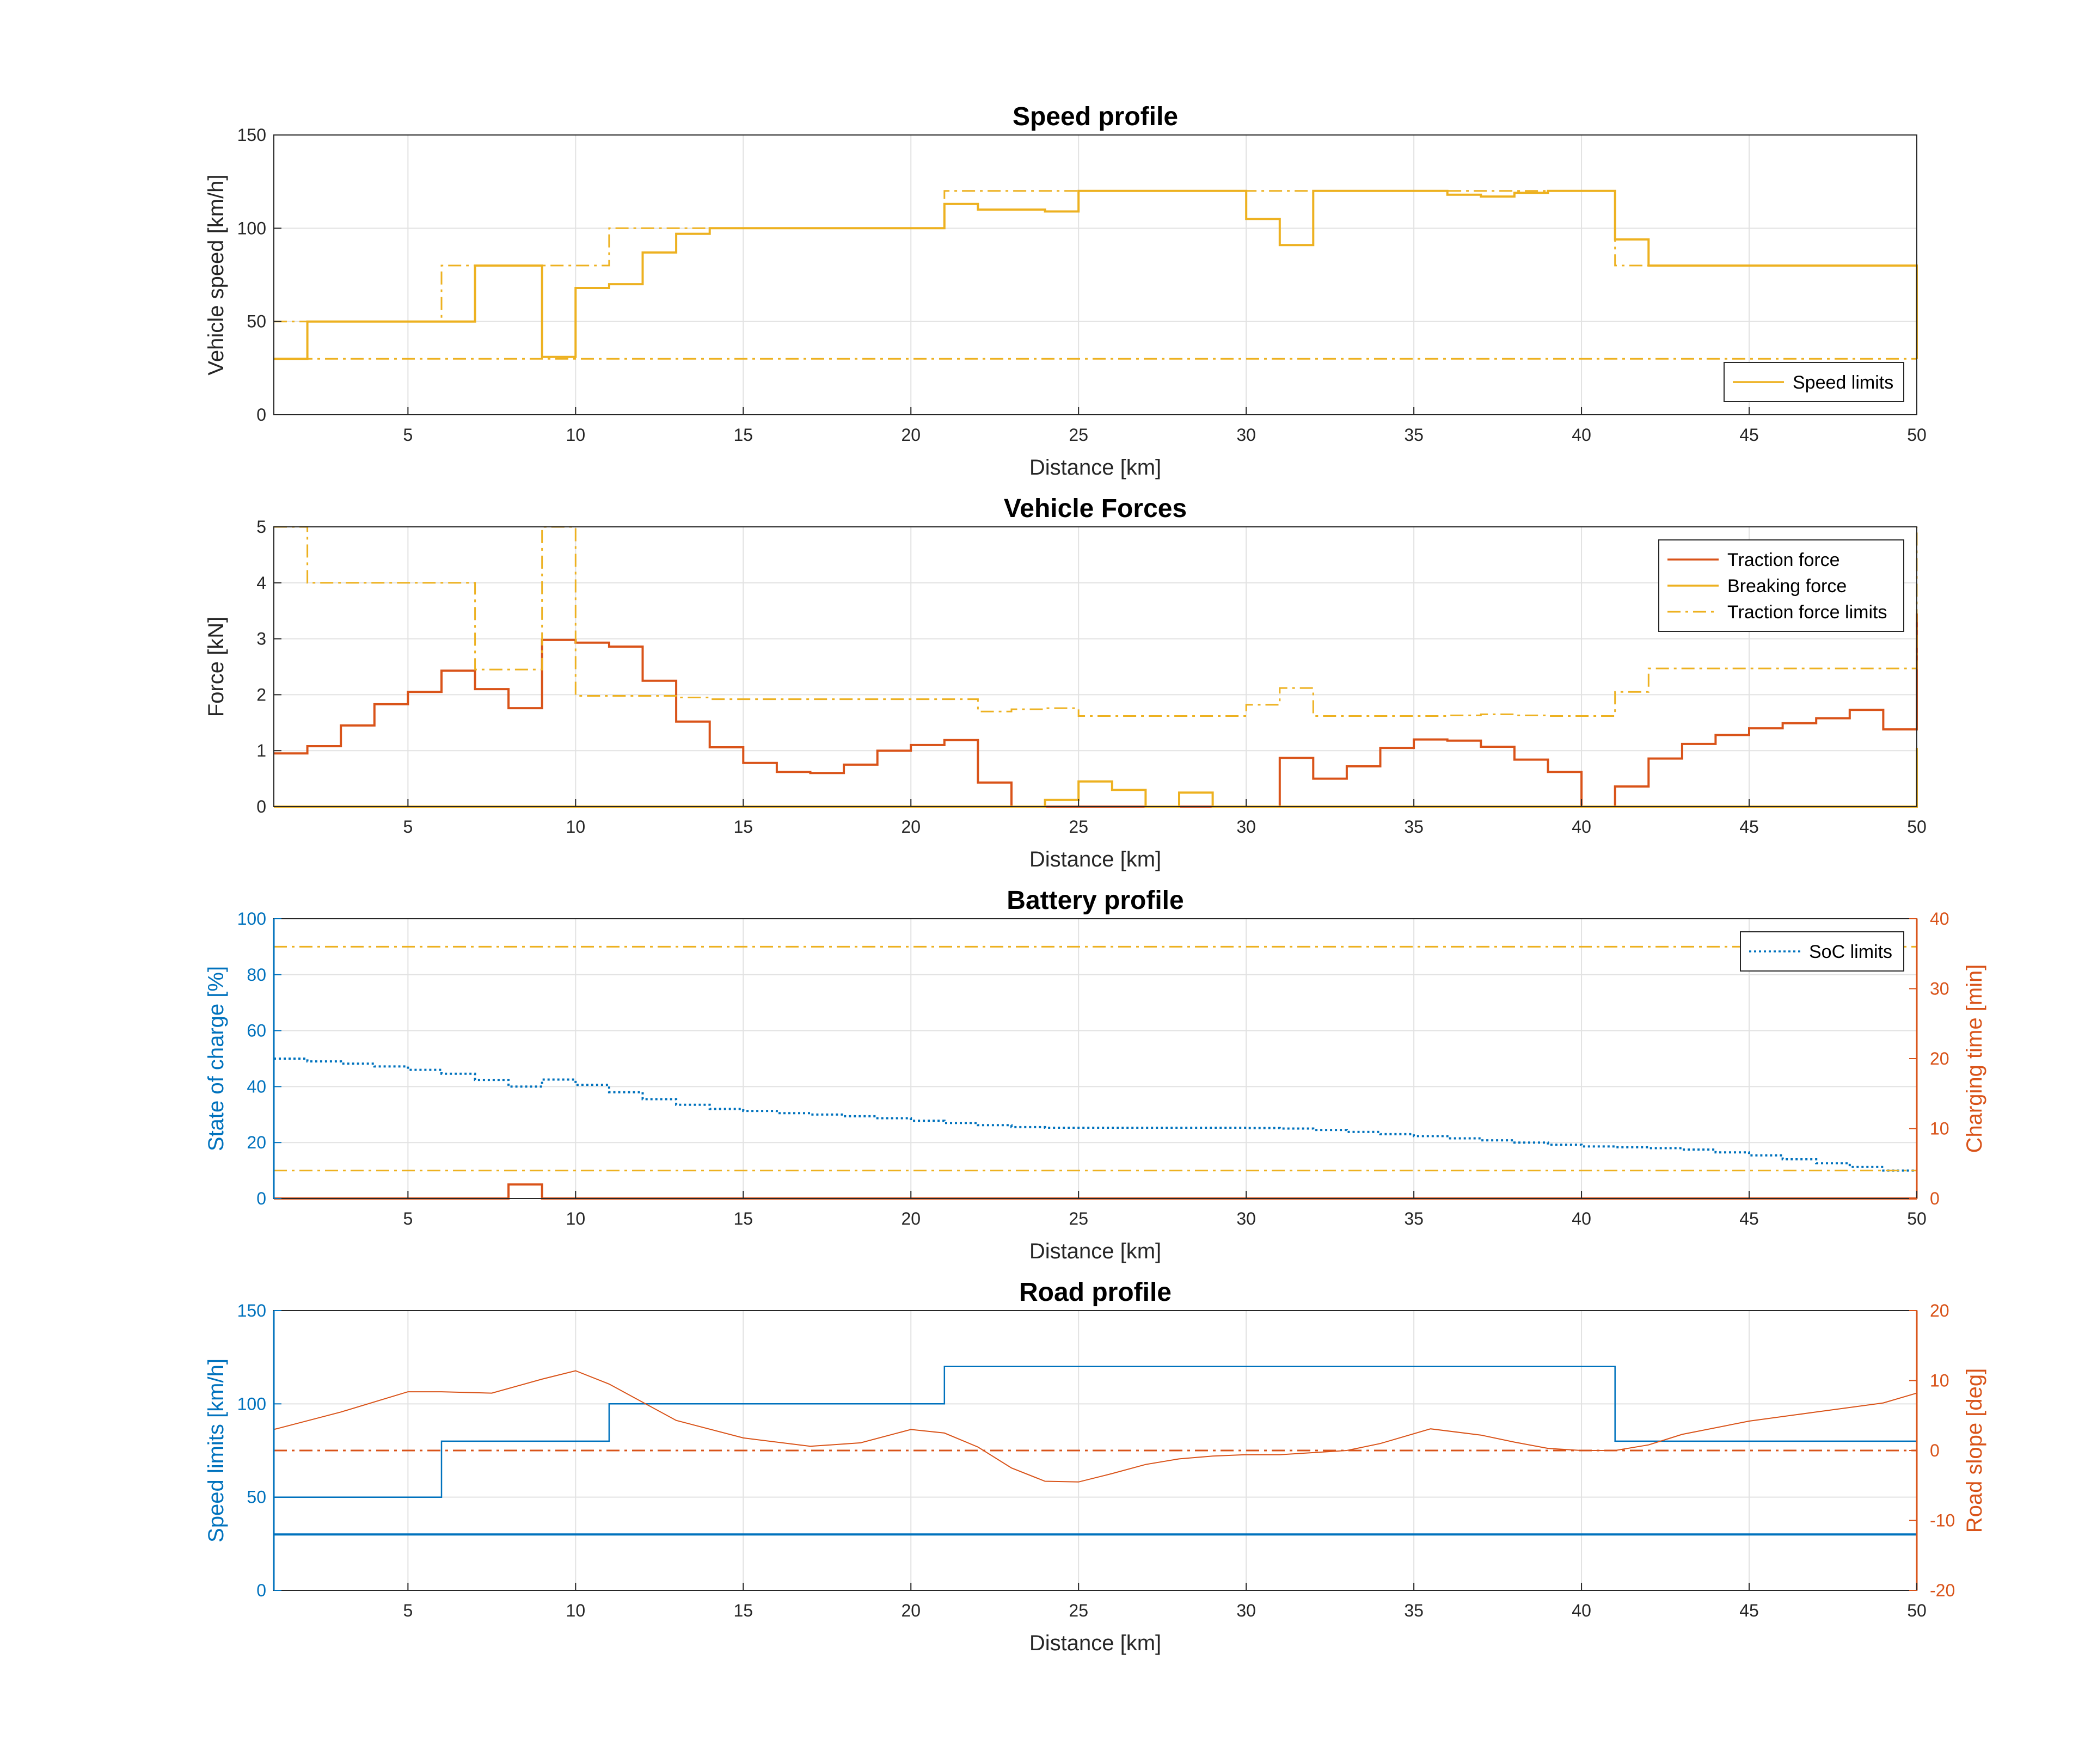 The height and width of the screenshot is (1764, 2091). What do you see at coordinates (216, 667) in the screenshot?
I see `y-axis-label: Force [kN]` at bounding box center [216, 667].